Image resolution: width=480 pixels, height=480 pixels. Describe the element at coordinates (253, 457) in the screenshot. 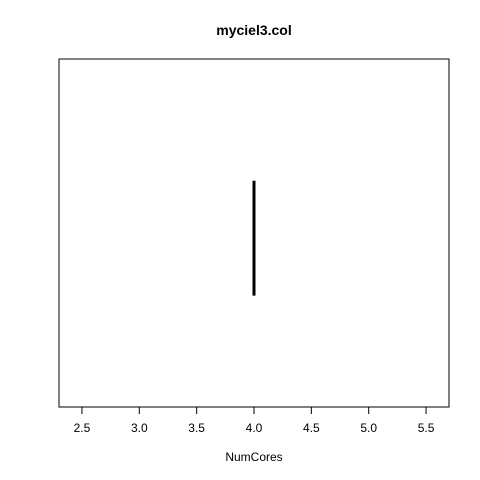

I see `x-axis-label: NumCores` at that location.